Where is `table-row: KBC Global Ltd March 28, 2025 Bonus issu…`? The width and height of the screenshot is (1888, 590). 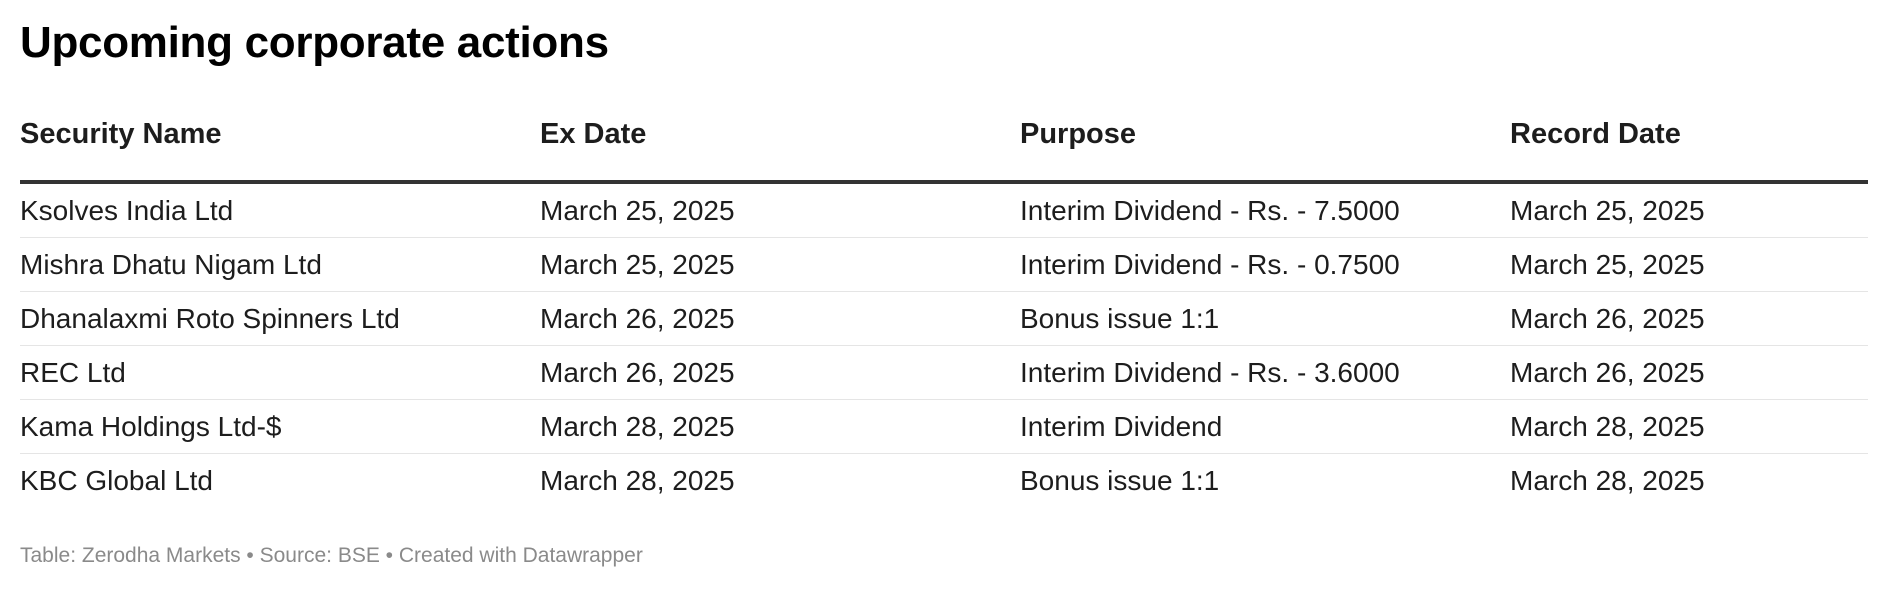 table-row: KBC Global Ltd March 28, 2025 Bonus issu… is located at coordinates (944, 481).